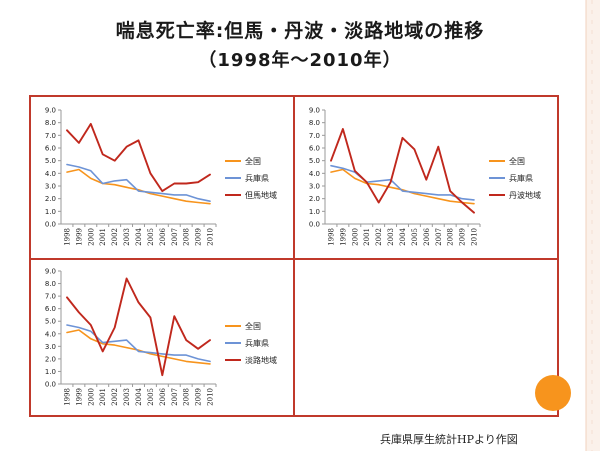  What do you see at coordinates (261, 360) in the screenshot?
I see `legend-label: 淡路地域` at bounding box center [261, 360].